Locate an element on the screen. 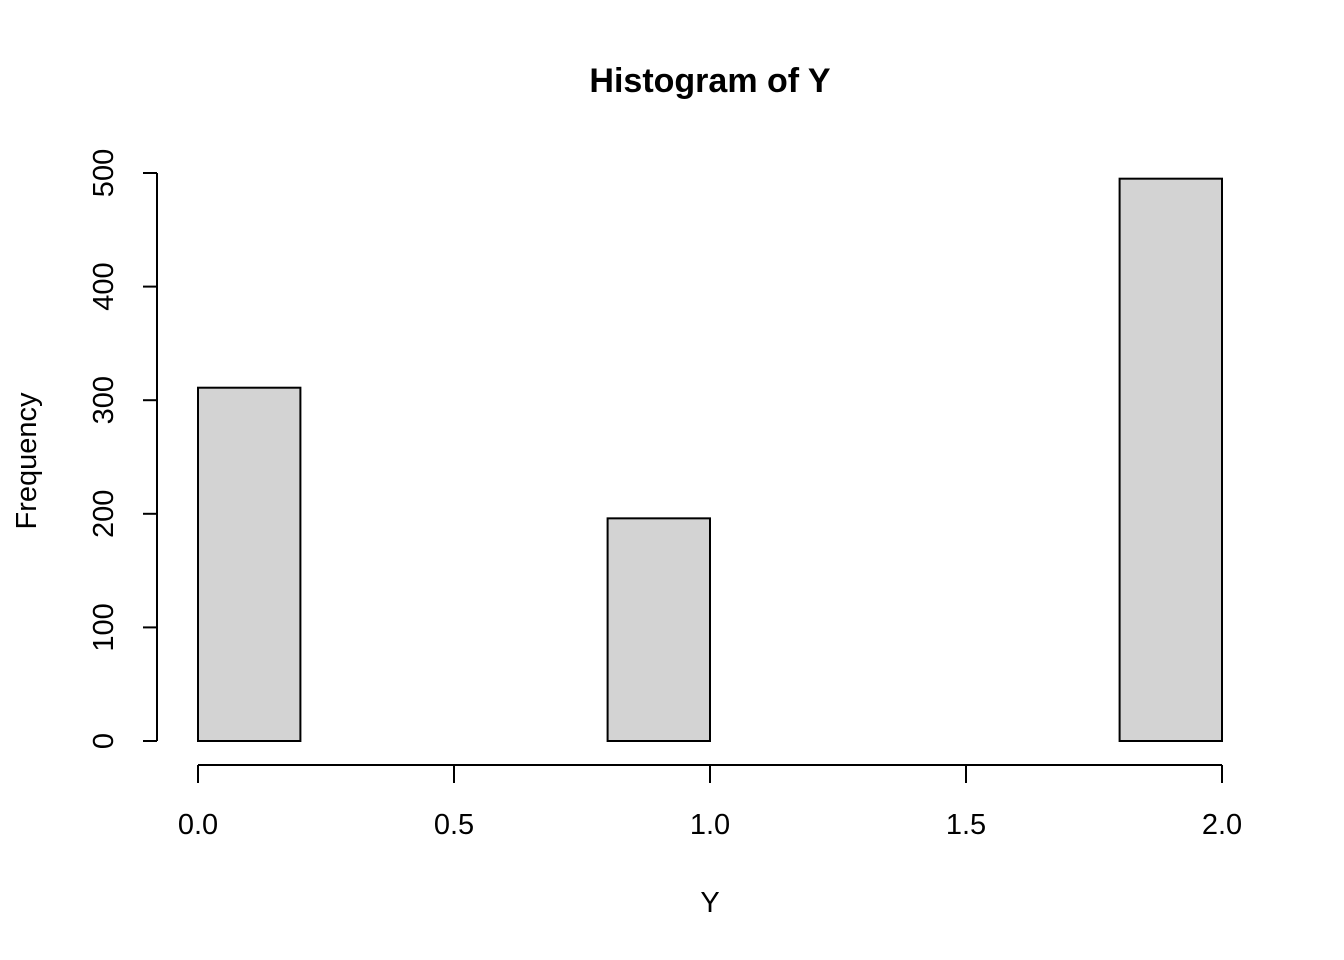  x-axis: 0.0 0.5 1.0 1.5 2.0 is located at coordinates (710, 802).